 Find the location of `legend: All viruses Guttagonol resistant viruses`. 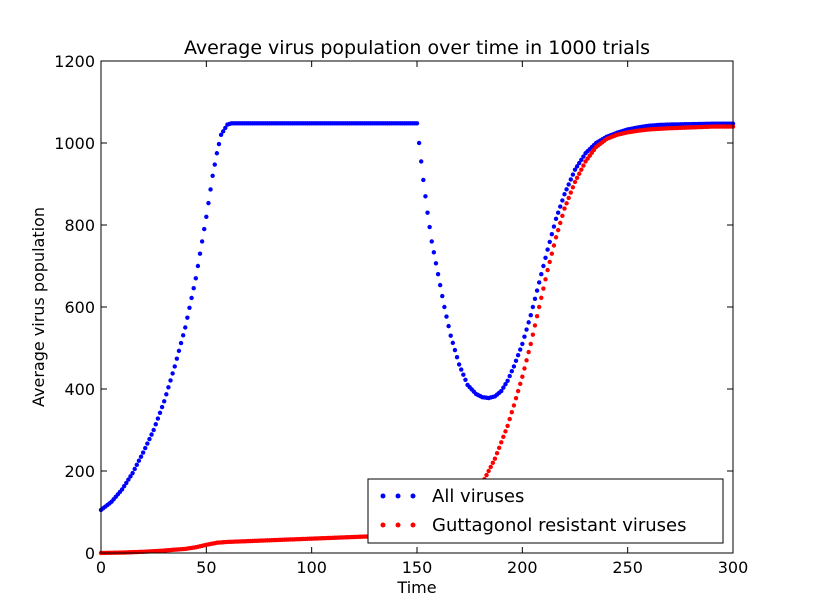

legend: All viruses Guttagonol resistant viruses is located at coordinates (545, 511).